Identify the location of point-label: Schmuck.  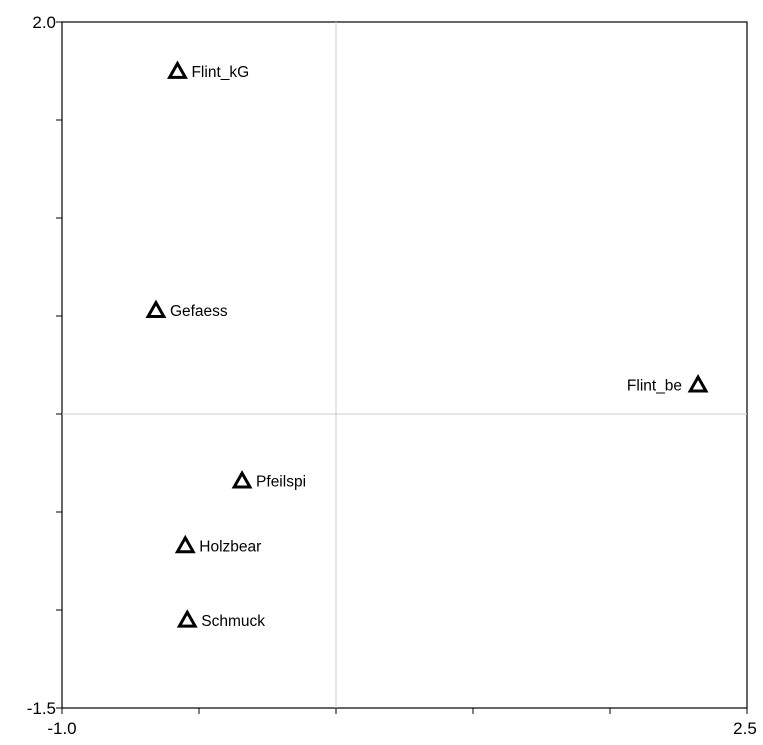
(233, 621).